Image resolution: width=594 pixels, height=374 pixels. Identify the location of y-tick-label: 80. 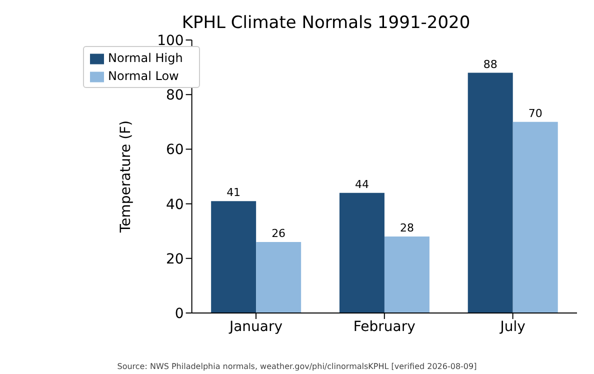
(175, 96).